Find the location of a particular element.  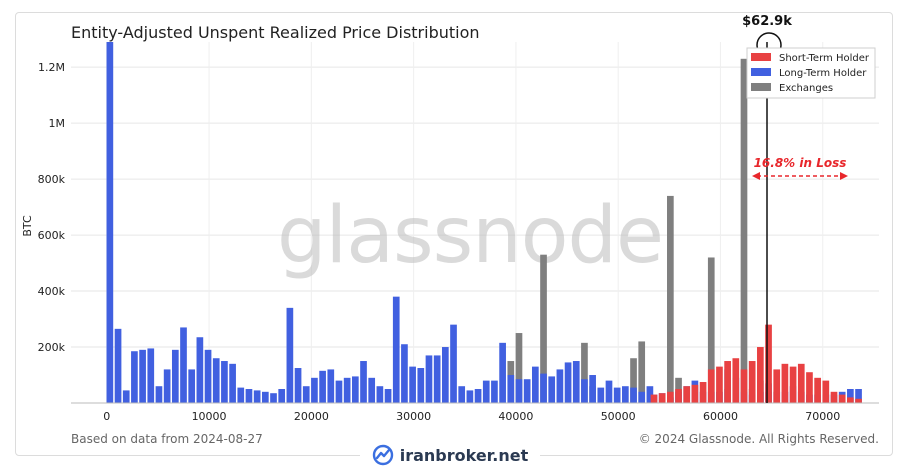

legend-swatch-exchanges is located at coordinates (761, 87).